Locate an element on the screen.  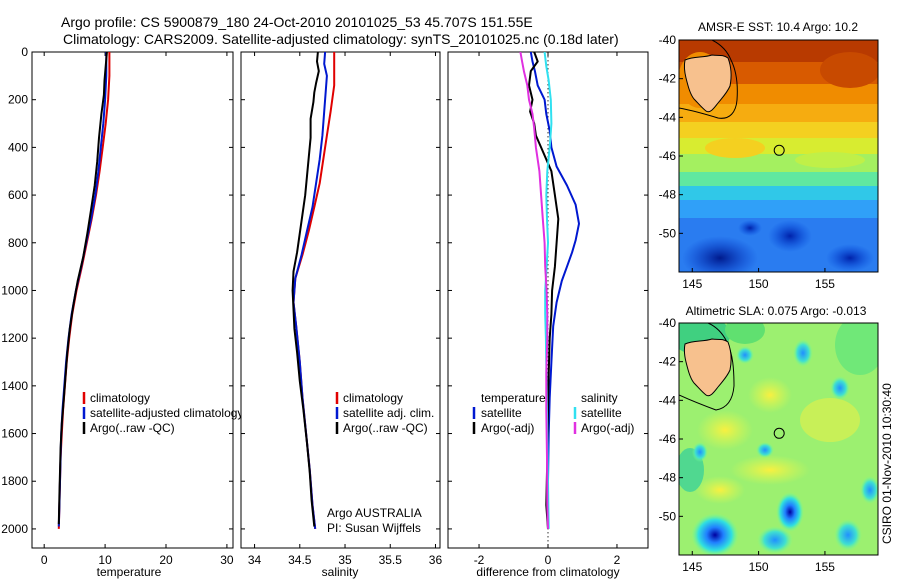
legend-header-salinity: salinity is located at coordinates (599, 398).